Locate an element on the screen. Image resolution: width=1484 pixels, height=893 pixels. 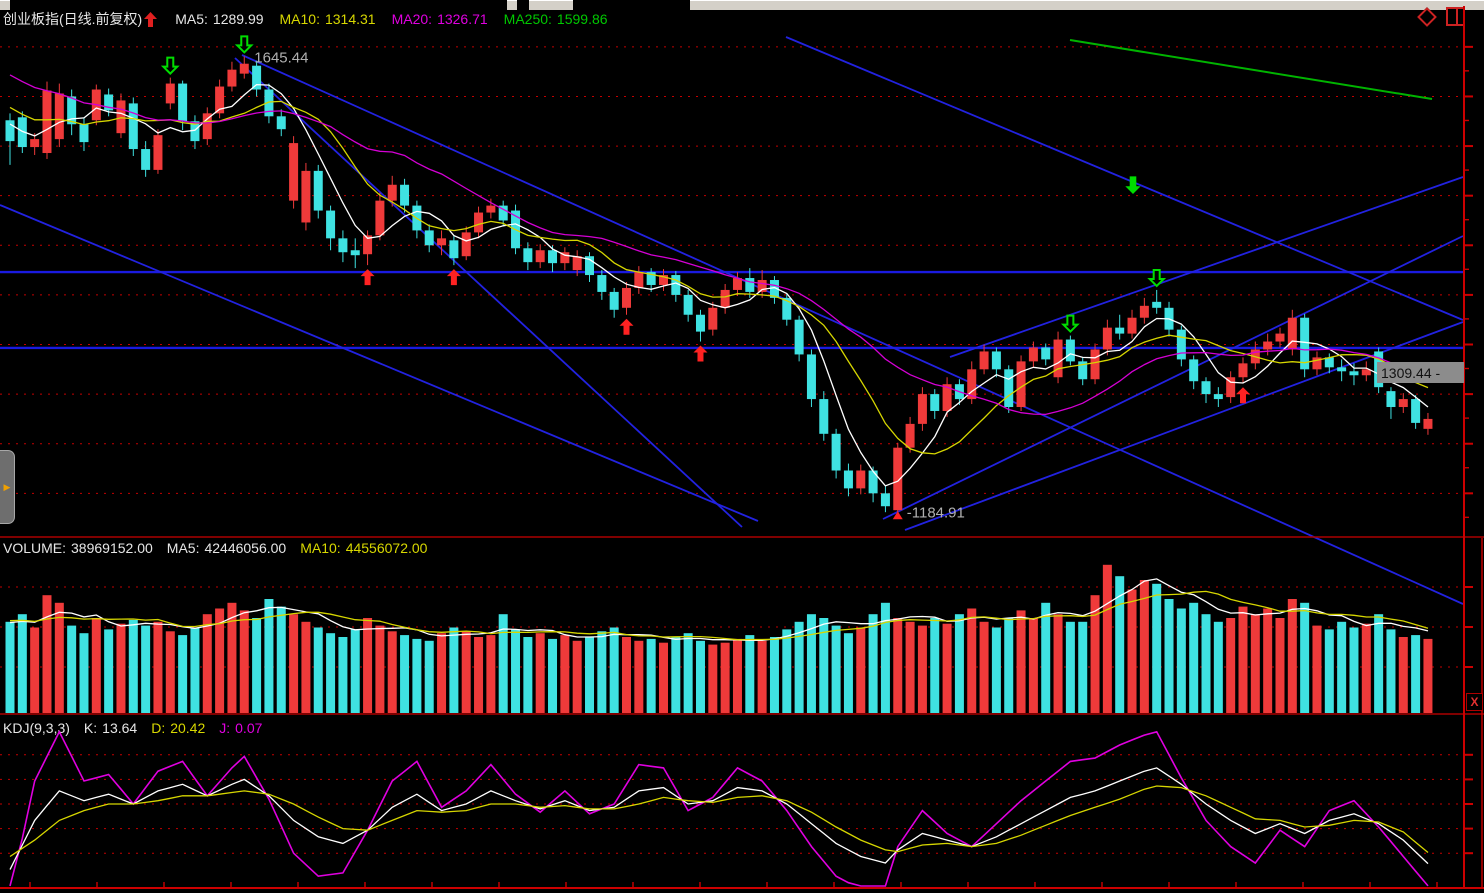
ma250-readout: MA250: 1599.86 is located at coordinates (555, 19).